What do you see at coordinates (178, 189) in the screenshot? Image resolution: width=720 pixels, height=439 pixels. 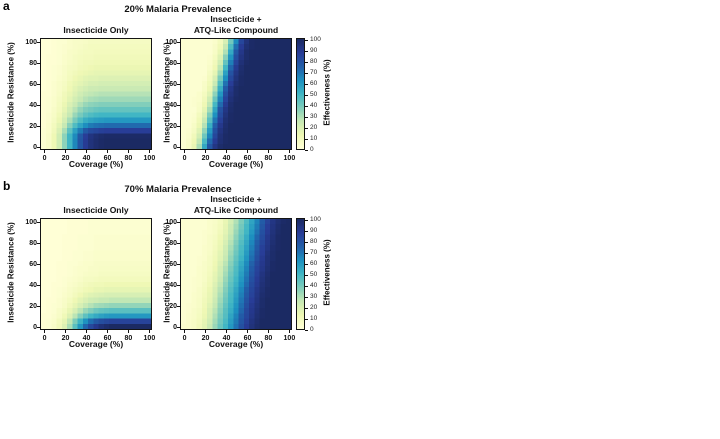 I see `panel-title: 70% Malaria Prevalence` at bounding box center [178, 189].